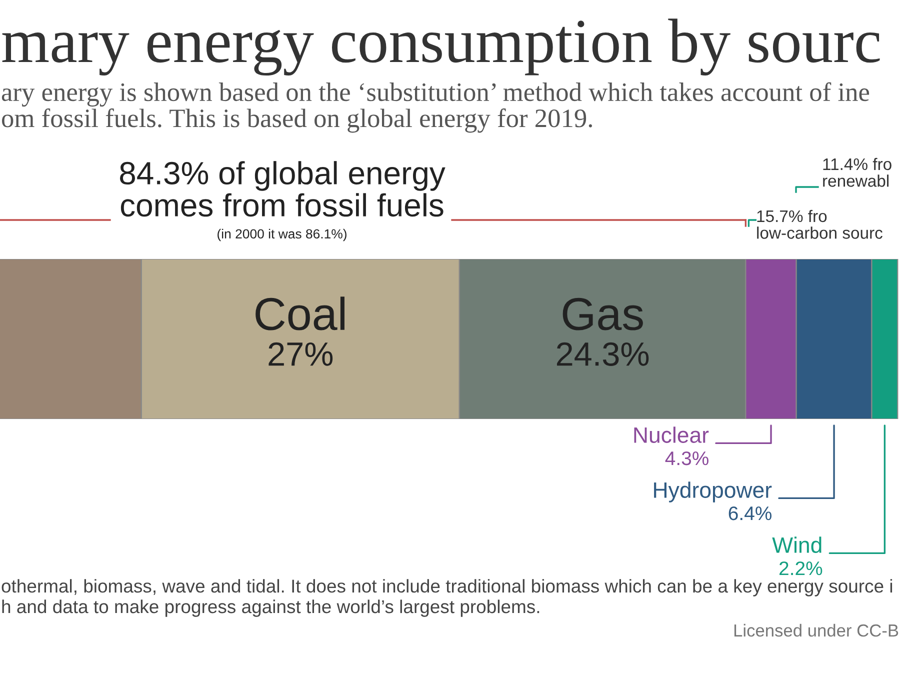 This screenshot has width=900, height=675. What do you see at coordinates (602, 354) in the screenshot?
I see `data-label: 24.3%` at bounding box center [602, 354].